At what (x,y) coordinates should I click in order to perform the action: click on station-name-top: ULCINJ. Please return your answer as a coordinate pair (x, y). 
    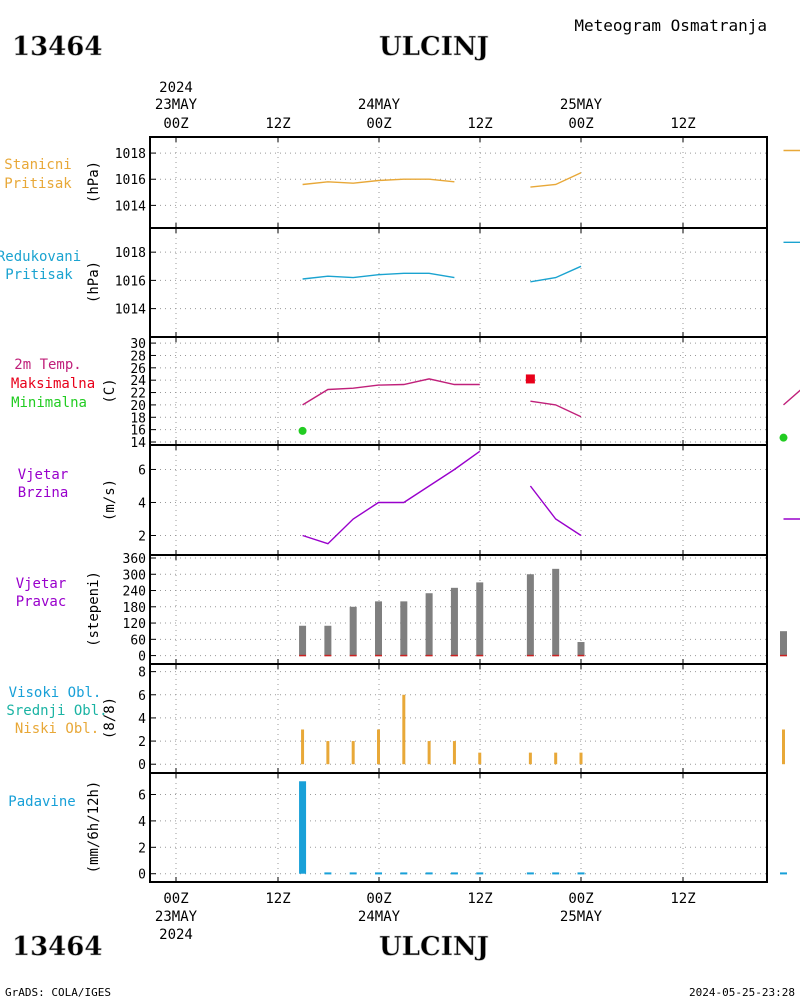
    Looking at the image, I should click on (434, 47).